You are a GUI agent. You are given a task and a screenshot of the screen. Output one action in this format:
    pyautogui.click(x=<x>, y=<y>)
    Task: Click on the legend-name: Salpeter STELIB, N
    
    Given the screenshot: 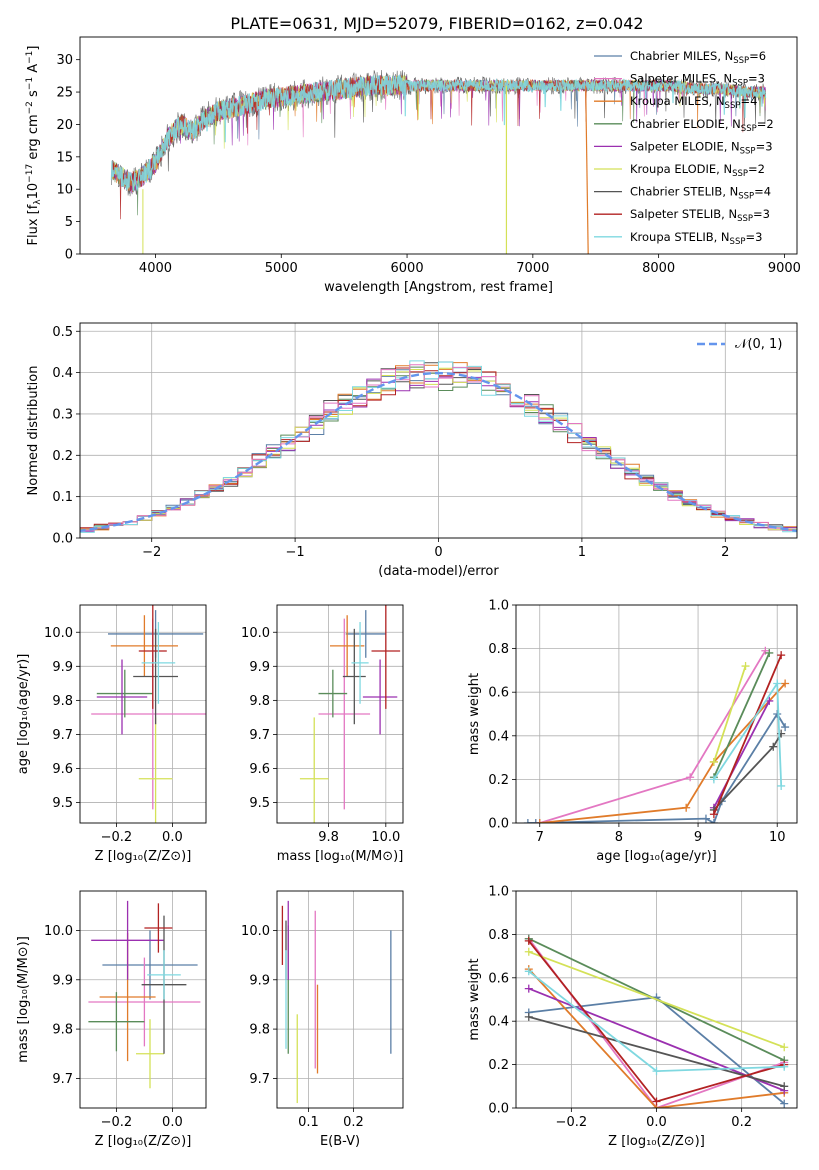 What is the action you would take?
    pyautogui.click(x=683, y=214)
    